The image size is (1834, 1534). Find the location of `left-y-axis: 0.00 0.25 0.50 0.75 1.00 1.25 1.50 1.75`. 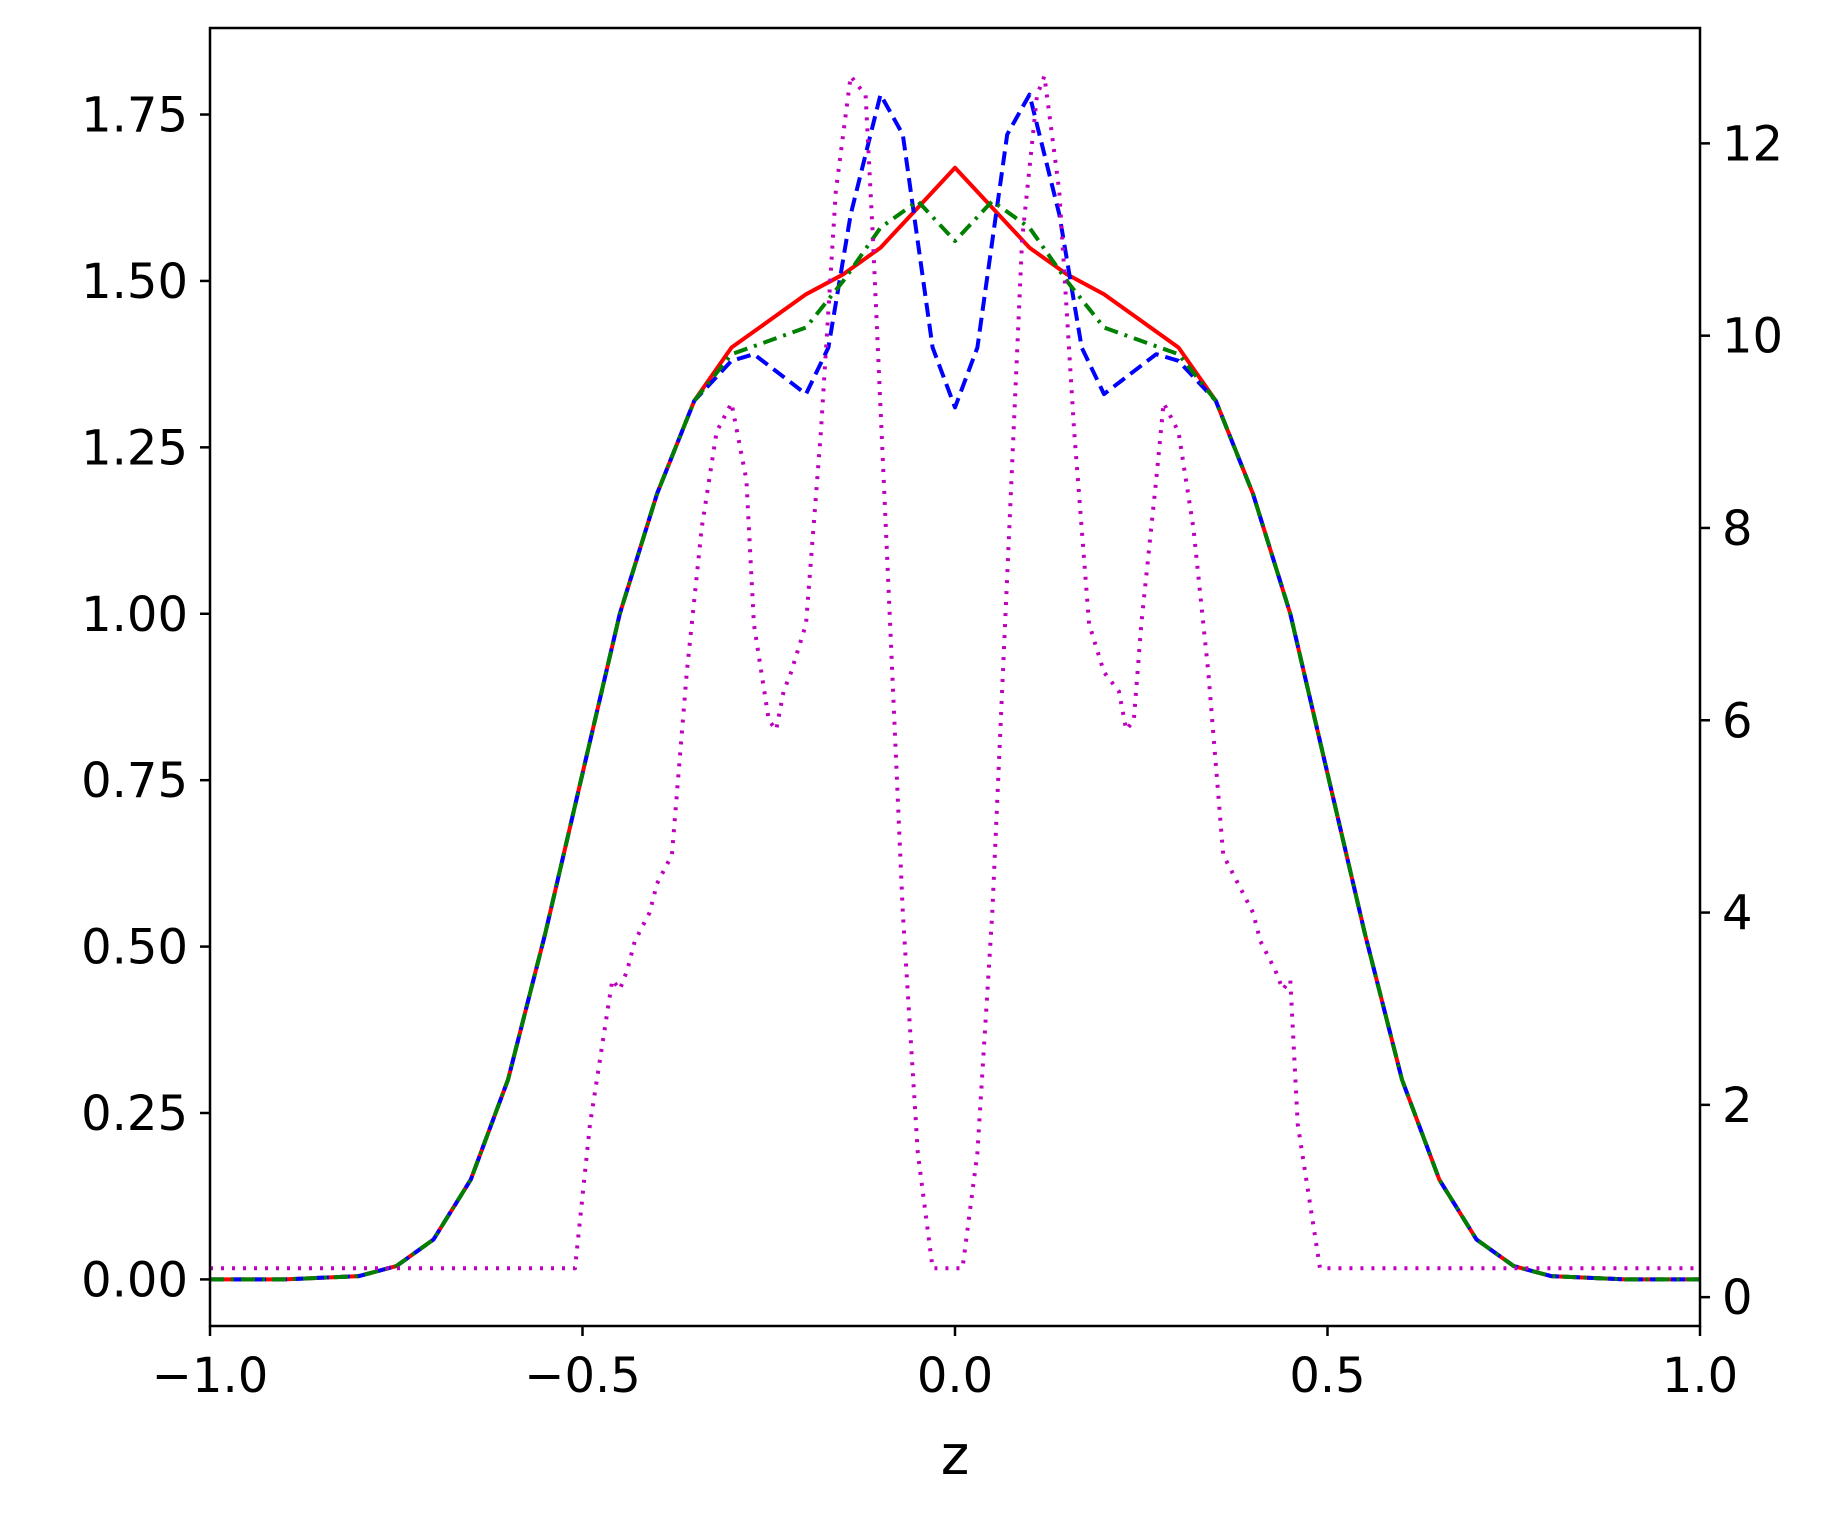

left-y-axis: 0.00 0.25 0.50 0.75 1.00 1.25 1.50 1.75 is located at coordinates (145, 698).